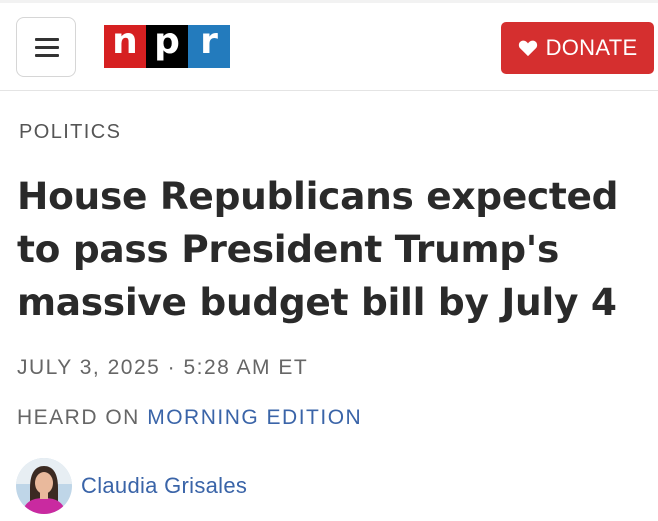 The image size is (658, 521). I want to click on author-name: Claudia Grisales, so click(164, 485).